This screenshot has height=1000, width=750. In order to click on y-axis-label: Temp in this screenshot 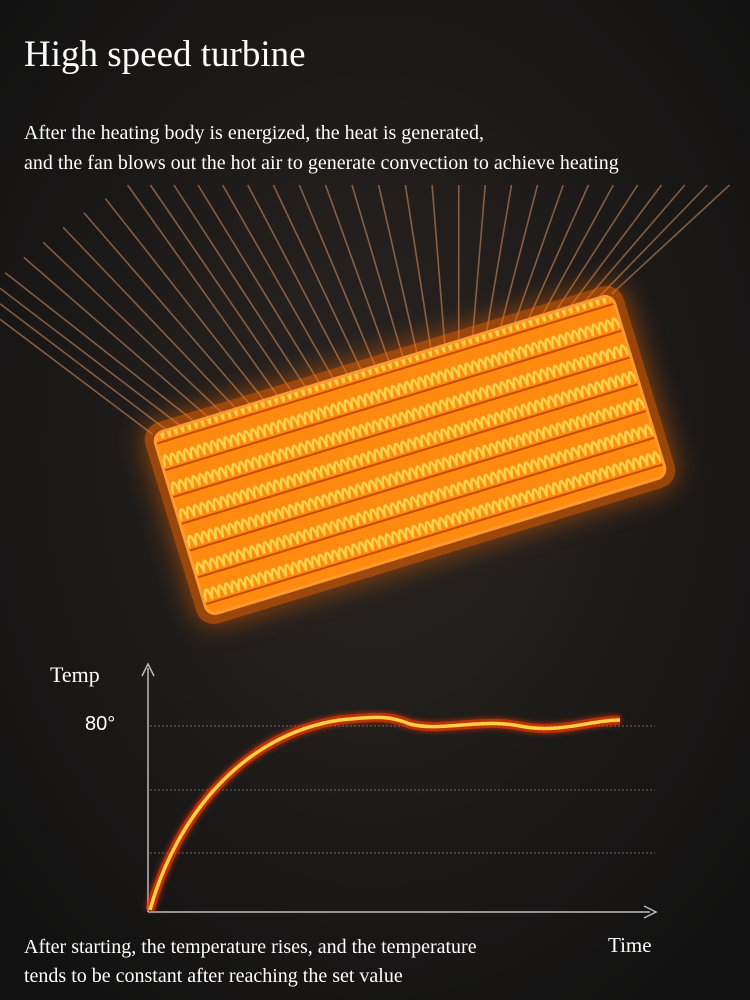, I will do `click(75, 674)`.